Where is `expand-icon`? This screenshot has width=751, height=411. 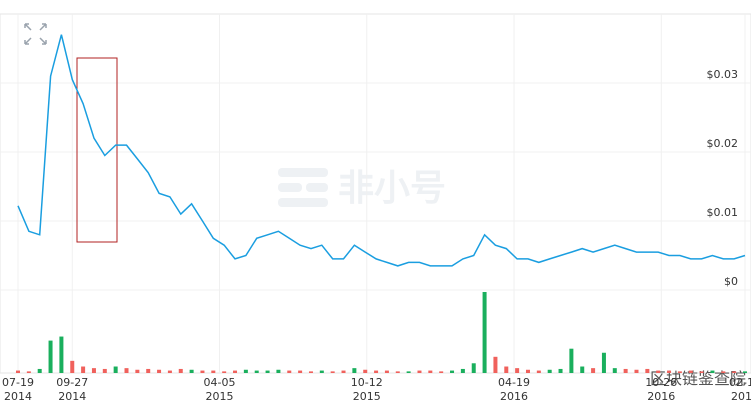 expand-icon is located at coordinates (35, 34).